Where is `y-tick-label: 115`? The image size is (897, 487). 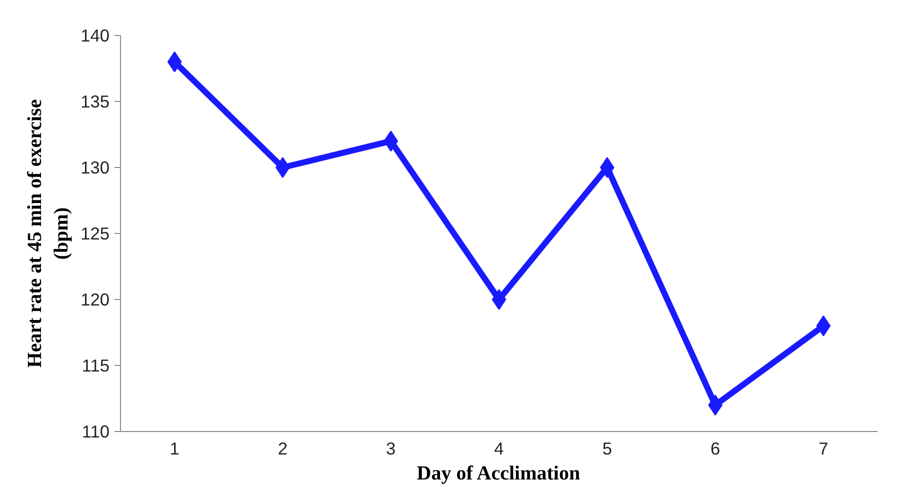
y-tick-label: 115 is located at coordinates (96, 366).